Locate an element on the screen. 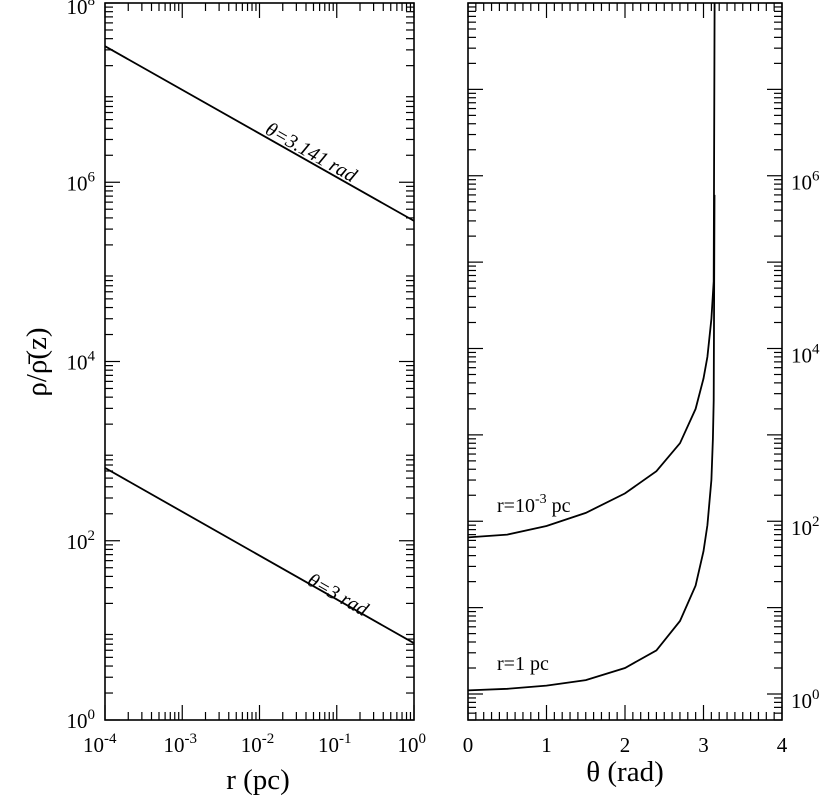 The width and height of the screenshot is (830, 799). left-x-tick-label: 10⁻⁴ is located at coordinates (100, 744).